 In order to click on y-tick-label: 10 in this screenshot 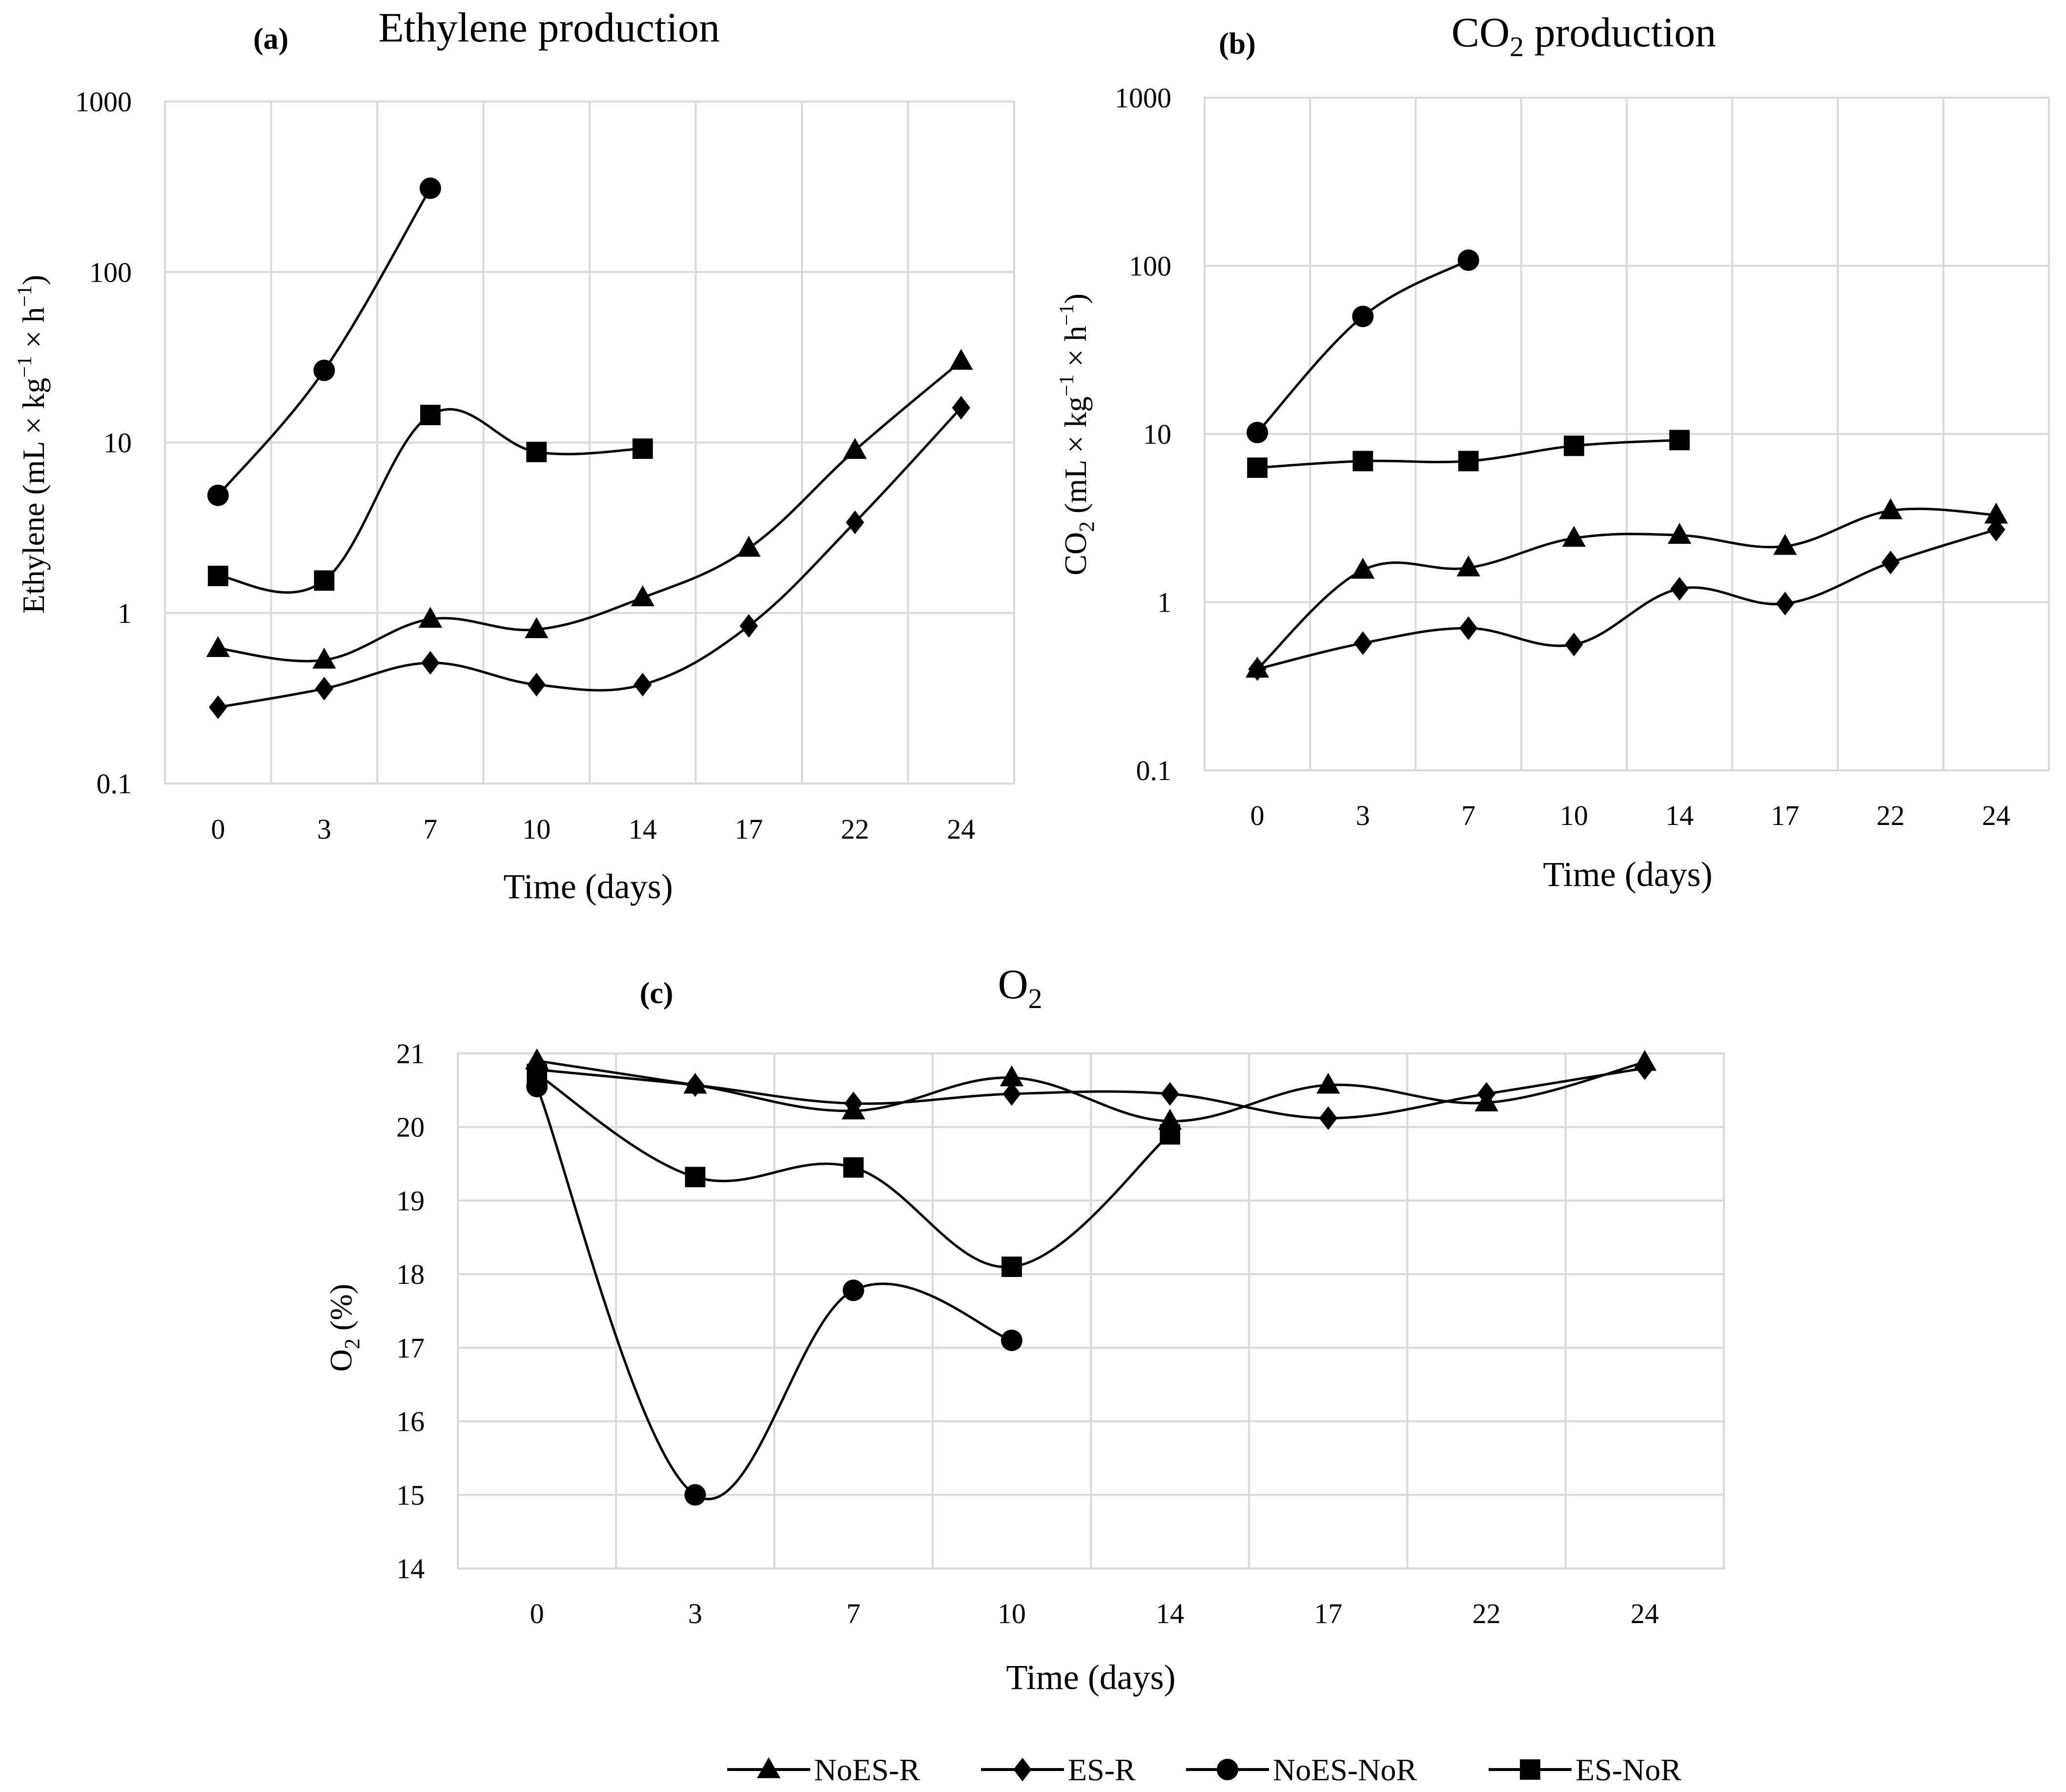, I will do `click(1157, 434)`.